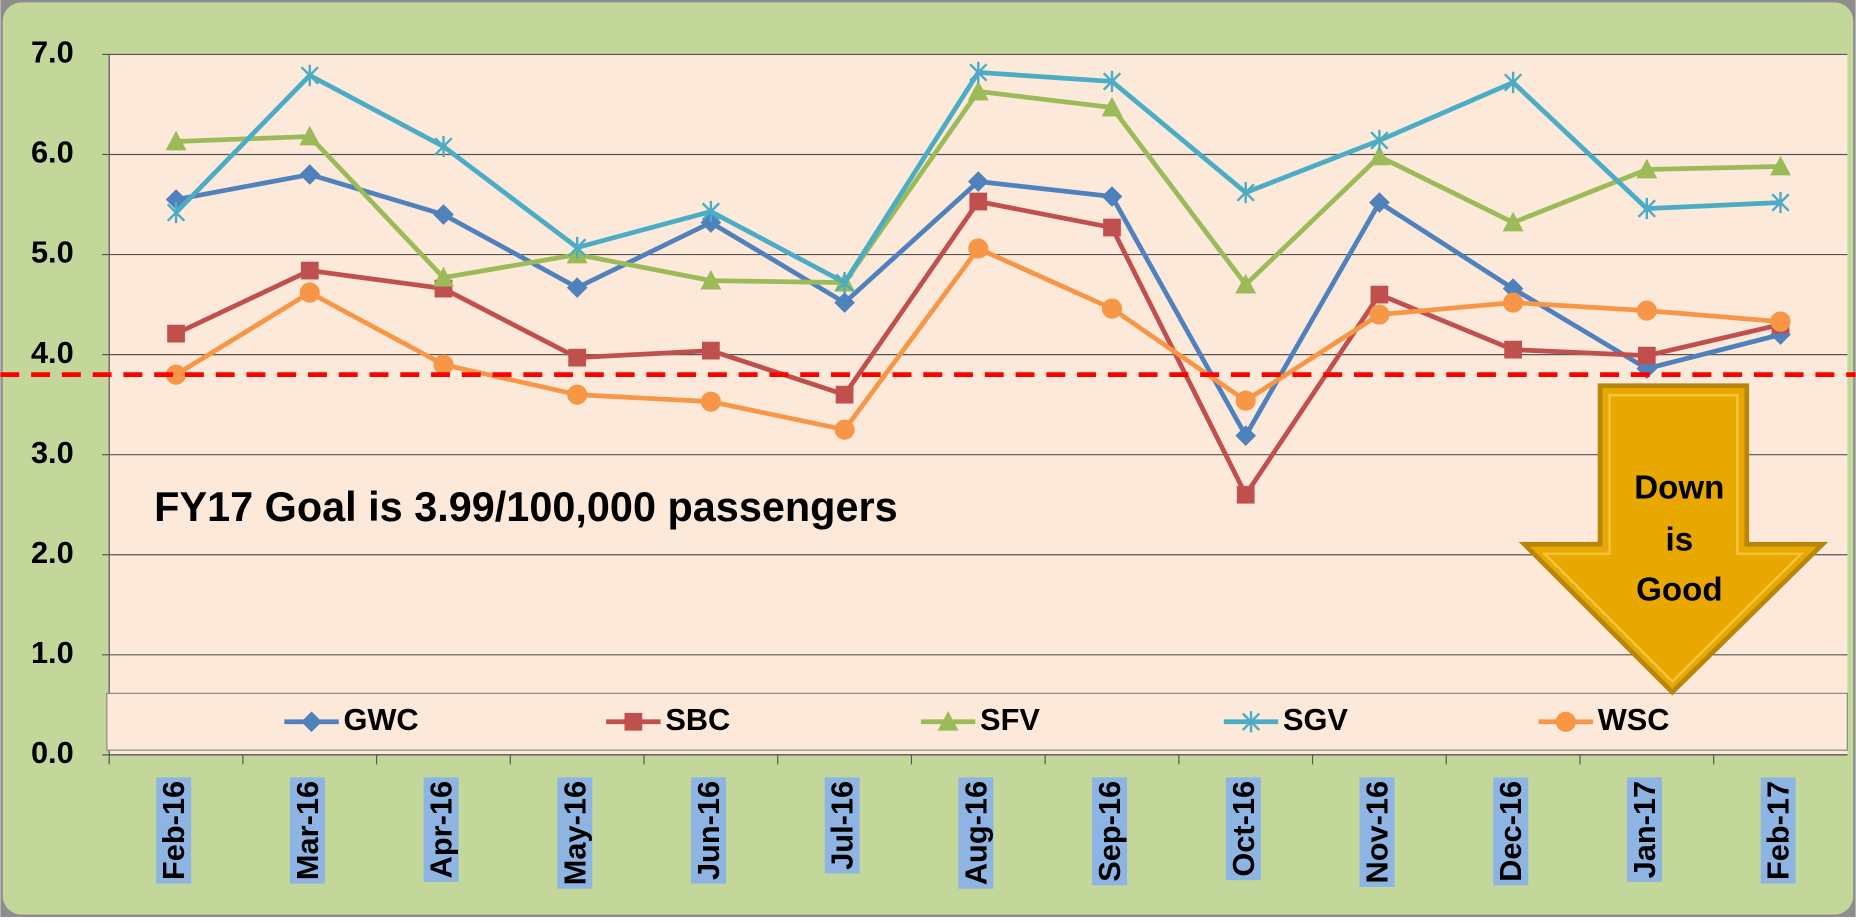 The height and width of the screenshot is (922, 1856). I want to click on x-tick: Feb-16, so click(174, 830).